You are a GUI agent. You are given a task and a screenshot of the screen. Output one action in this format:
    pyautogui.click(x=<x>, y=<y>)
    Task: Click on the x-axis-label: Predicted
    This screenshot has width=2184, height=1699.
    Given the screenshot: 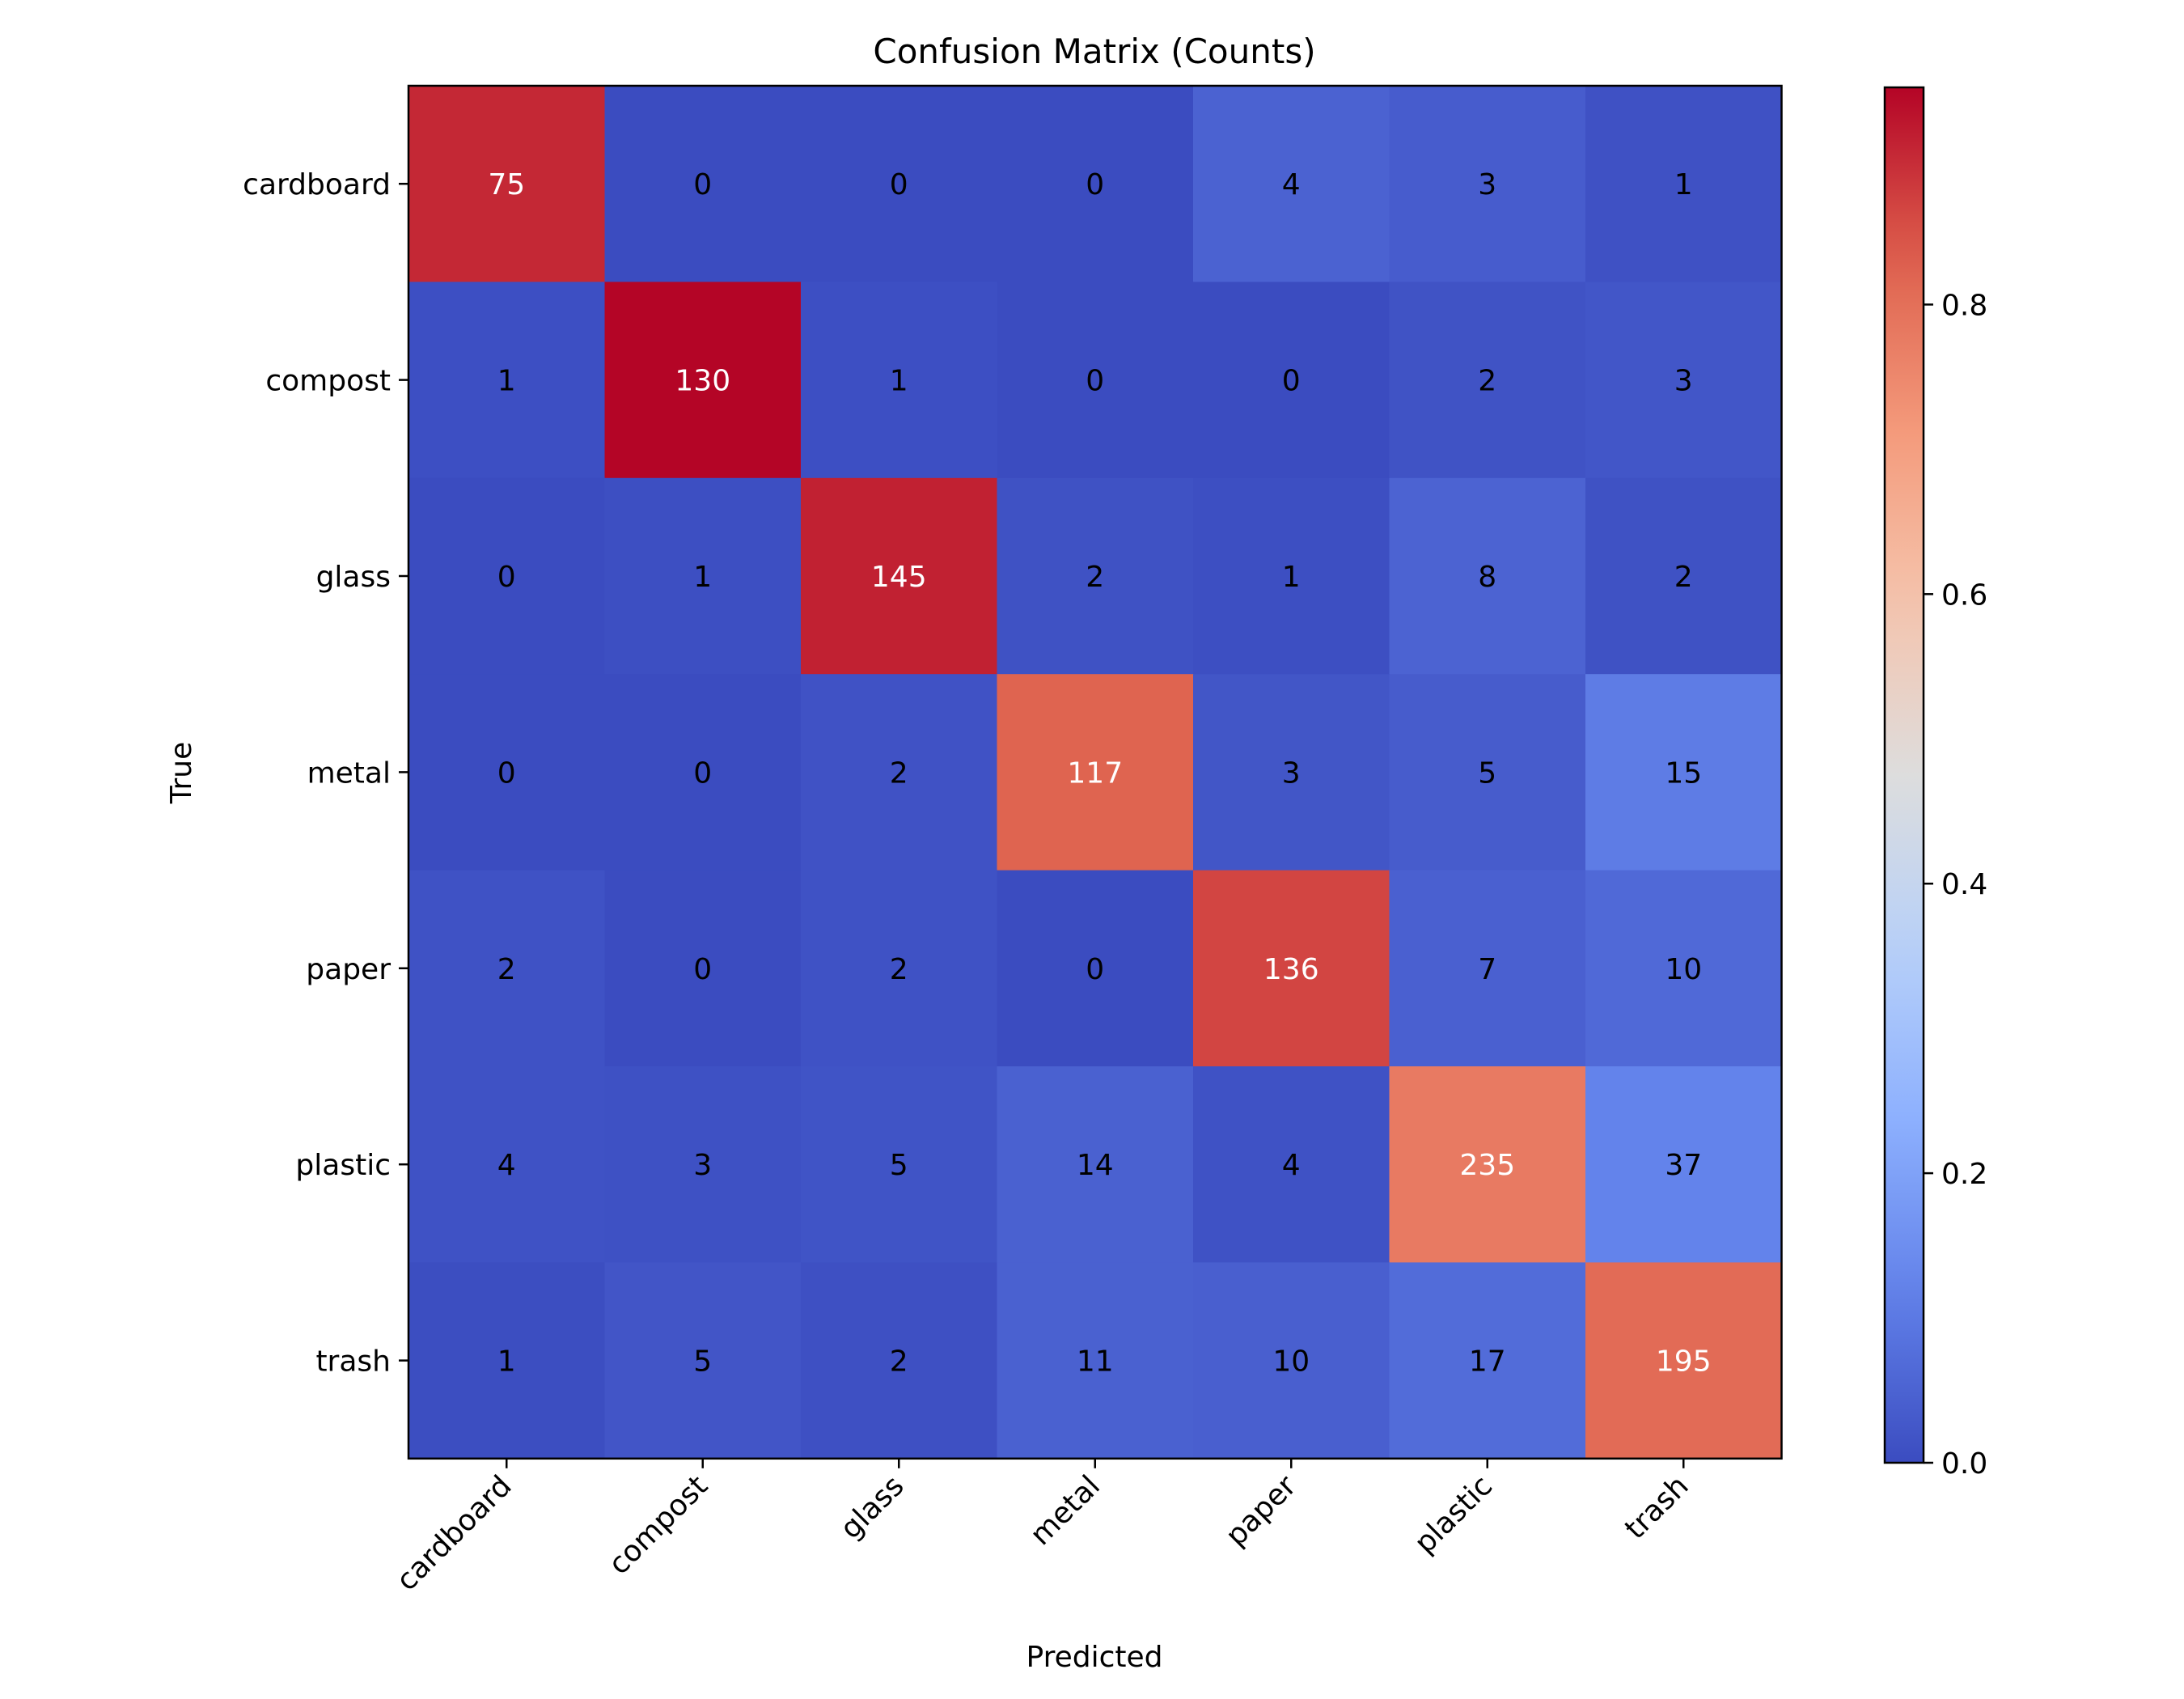 What is the action you would take?
    pyautogui.click(x=1094, y=1657)
    